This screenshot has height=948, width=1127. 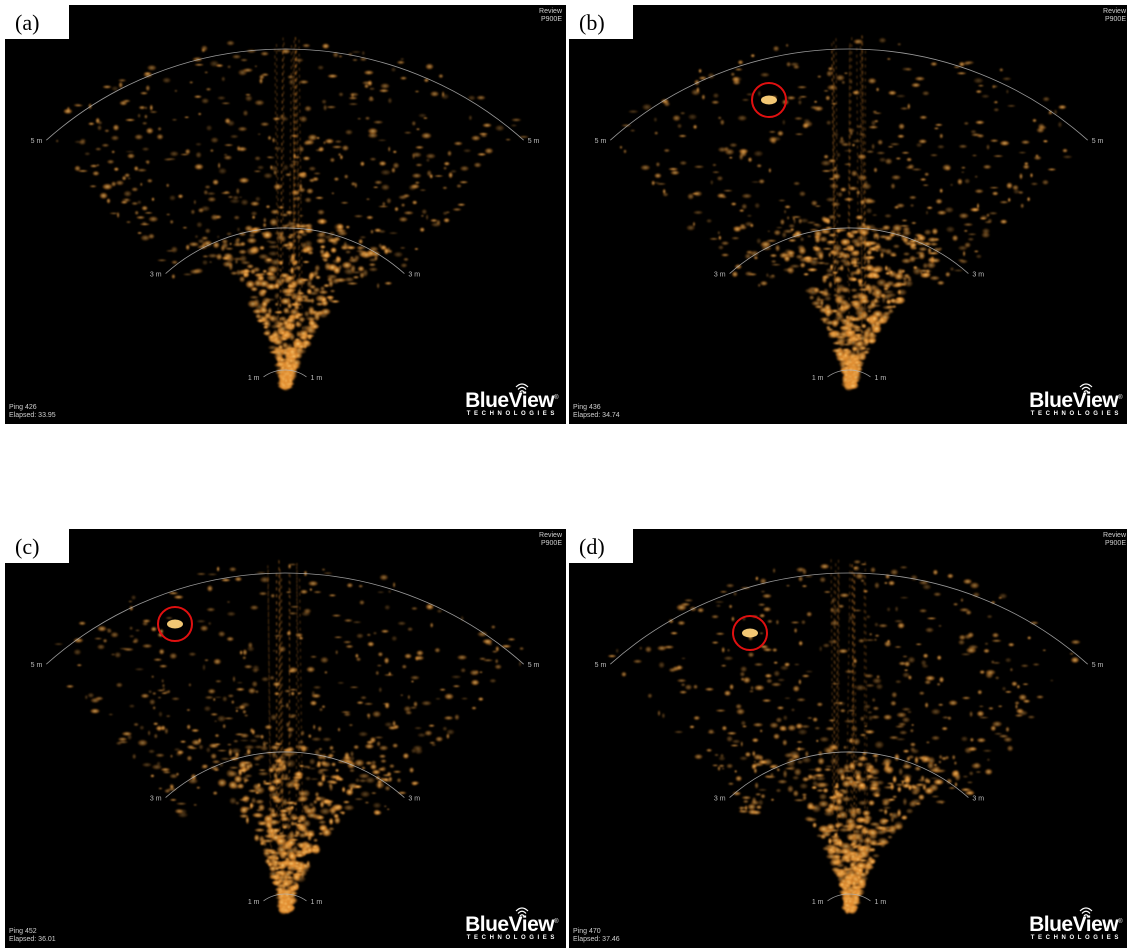 What do you see at coordinates (592, 23) in the screenshot?
I see `panel-label: (b)` at bounding box center [592, 23].